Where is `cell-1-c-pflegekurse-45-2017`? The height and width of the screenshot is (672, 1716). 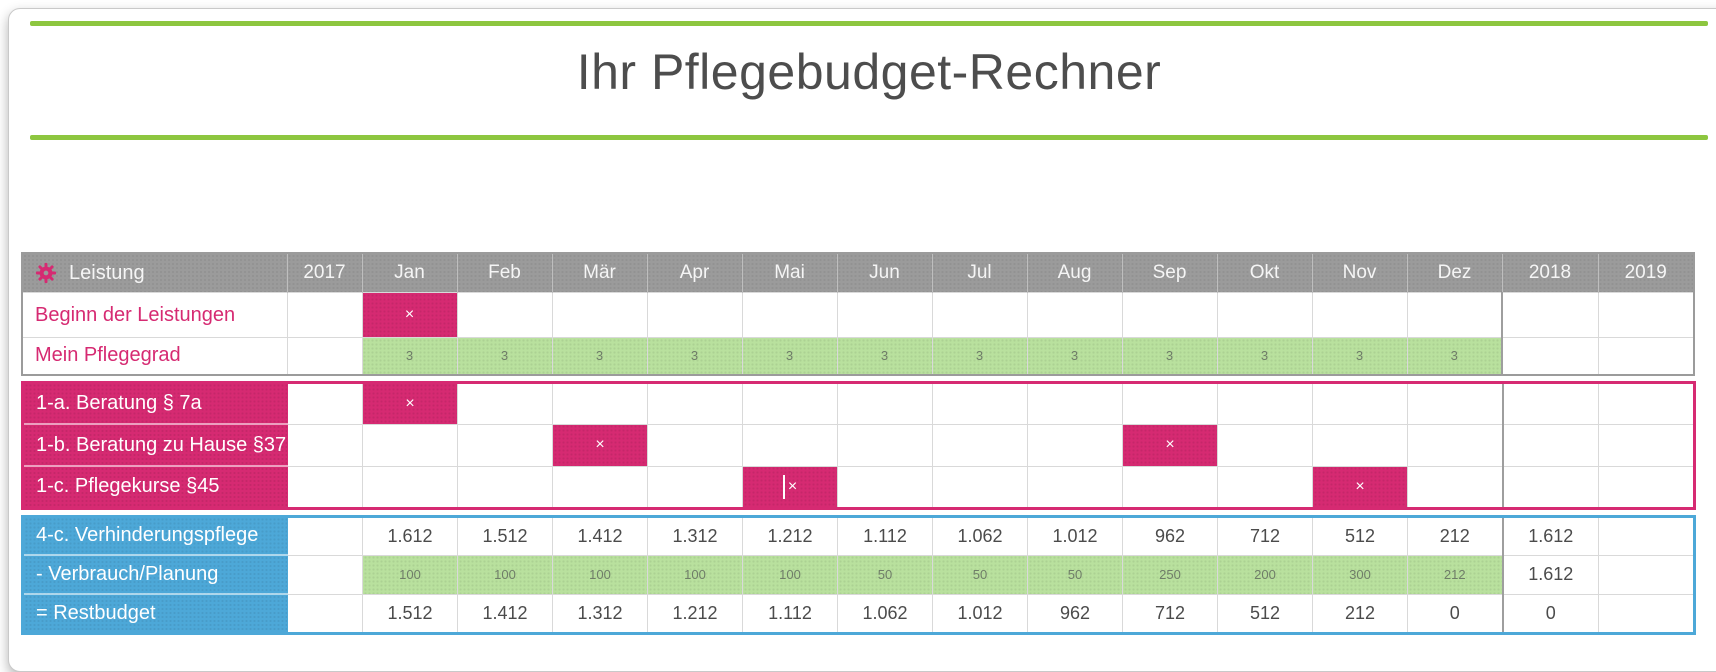 cell-1-c-pflegekurse-45-2017 is located at coordinates (325, 487).